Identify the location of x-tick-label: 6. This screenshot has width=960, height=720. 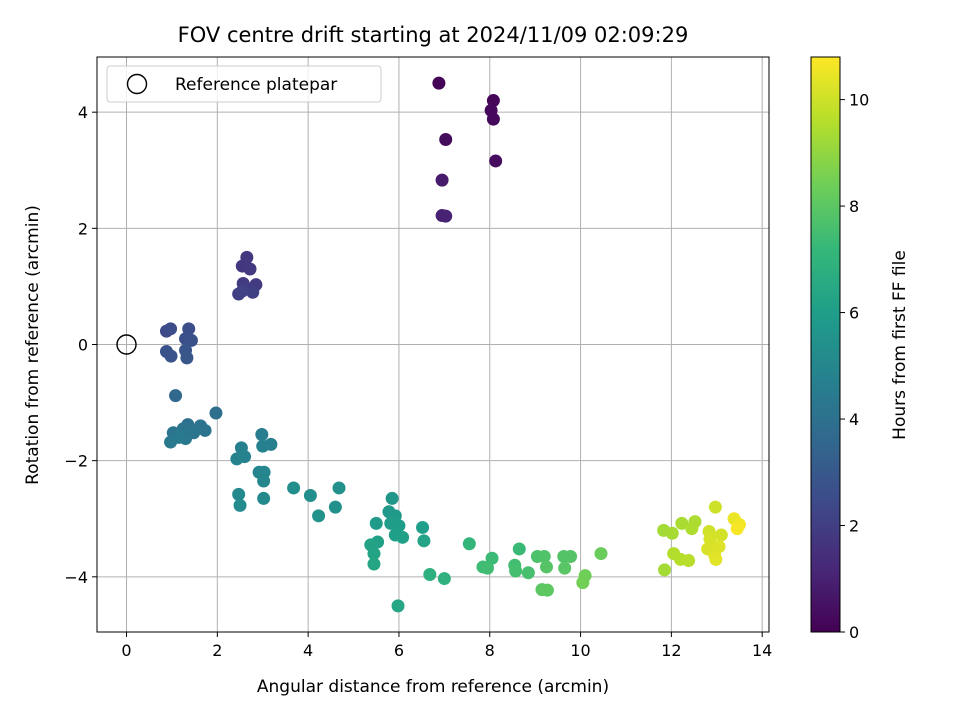
(399, 650).